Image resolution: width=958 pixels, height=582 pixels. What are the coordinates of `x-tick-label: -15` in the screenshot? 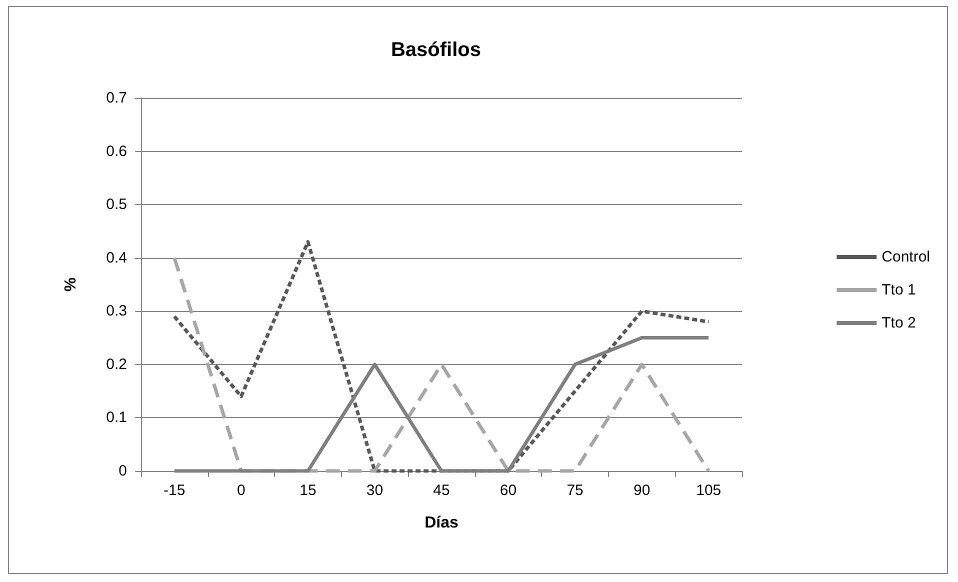 It's located at (175, 490).